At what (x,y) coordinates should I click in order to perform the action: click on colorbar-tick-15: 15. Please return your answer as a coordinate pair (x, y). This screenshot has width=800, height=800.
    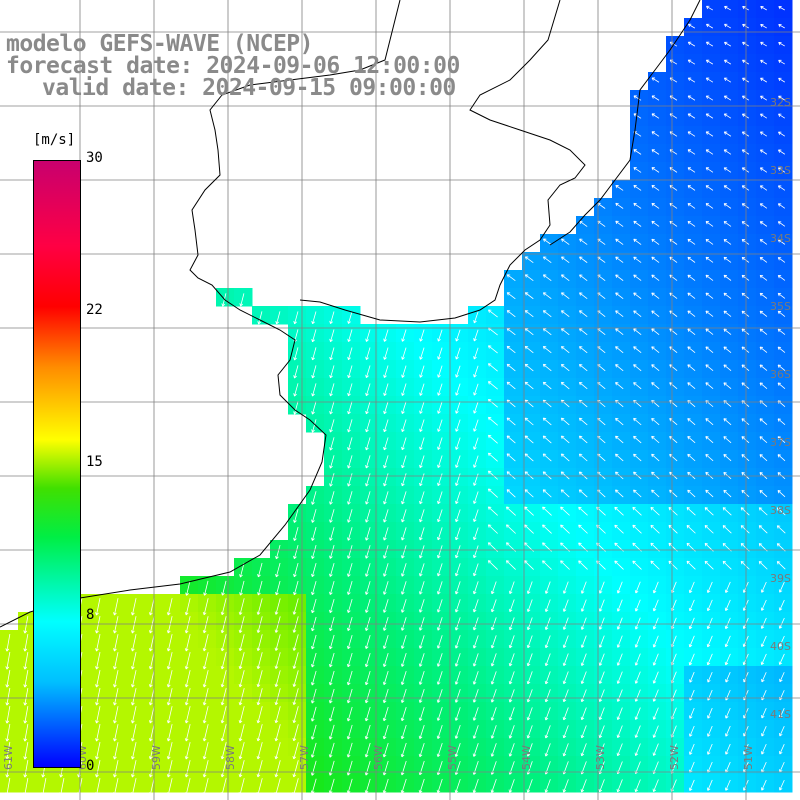
    Looking at the image, I should click on (94, 462).